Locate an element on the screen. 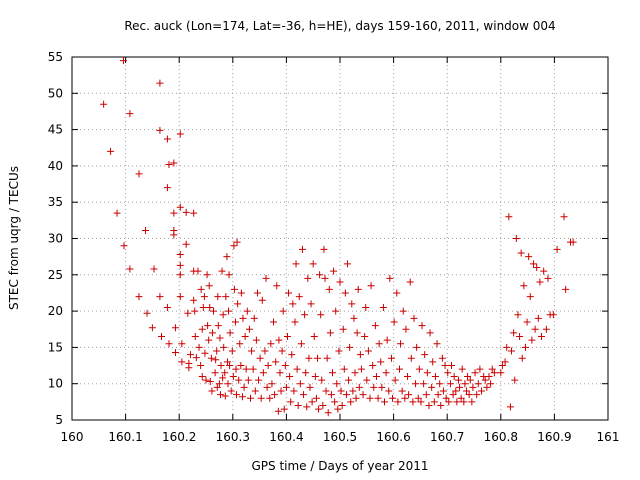 The width and height of the screenshot is (640, 480). x-tick-label: 160.5 is located at coordinates (340, 437).